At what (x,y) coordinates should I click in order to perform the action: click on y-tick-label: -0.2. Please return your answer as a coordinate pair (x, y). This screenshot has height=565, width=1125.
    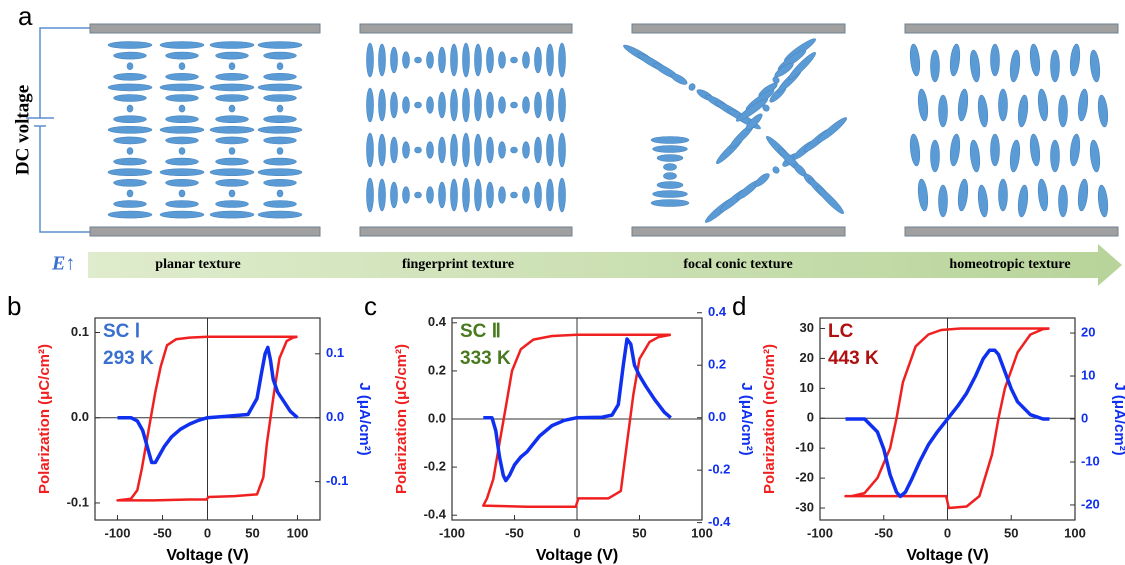
    Looking at the image, I should click on (435, 466).